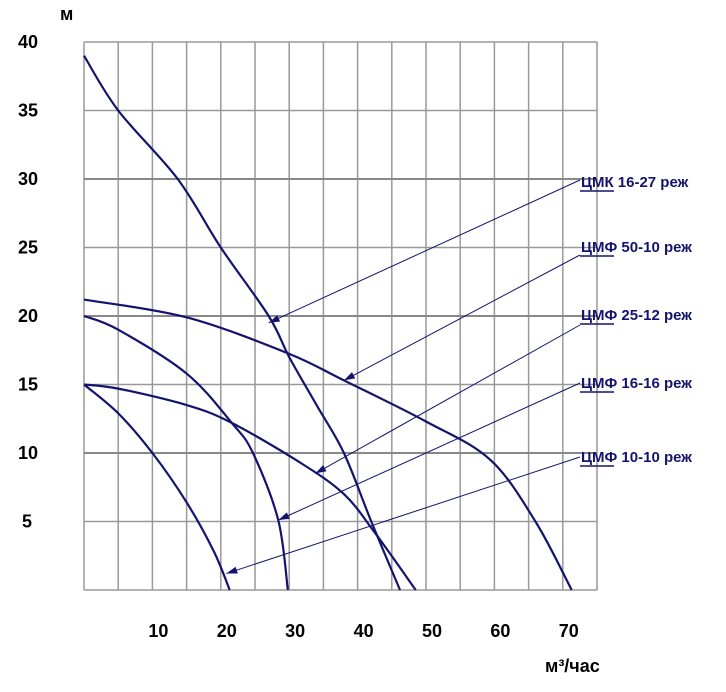 The width and height of the screenshot is (726, 692). I want to click on y-axis-label: м, so click(66, 14).